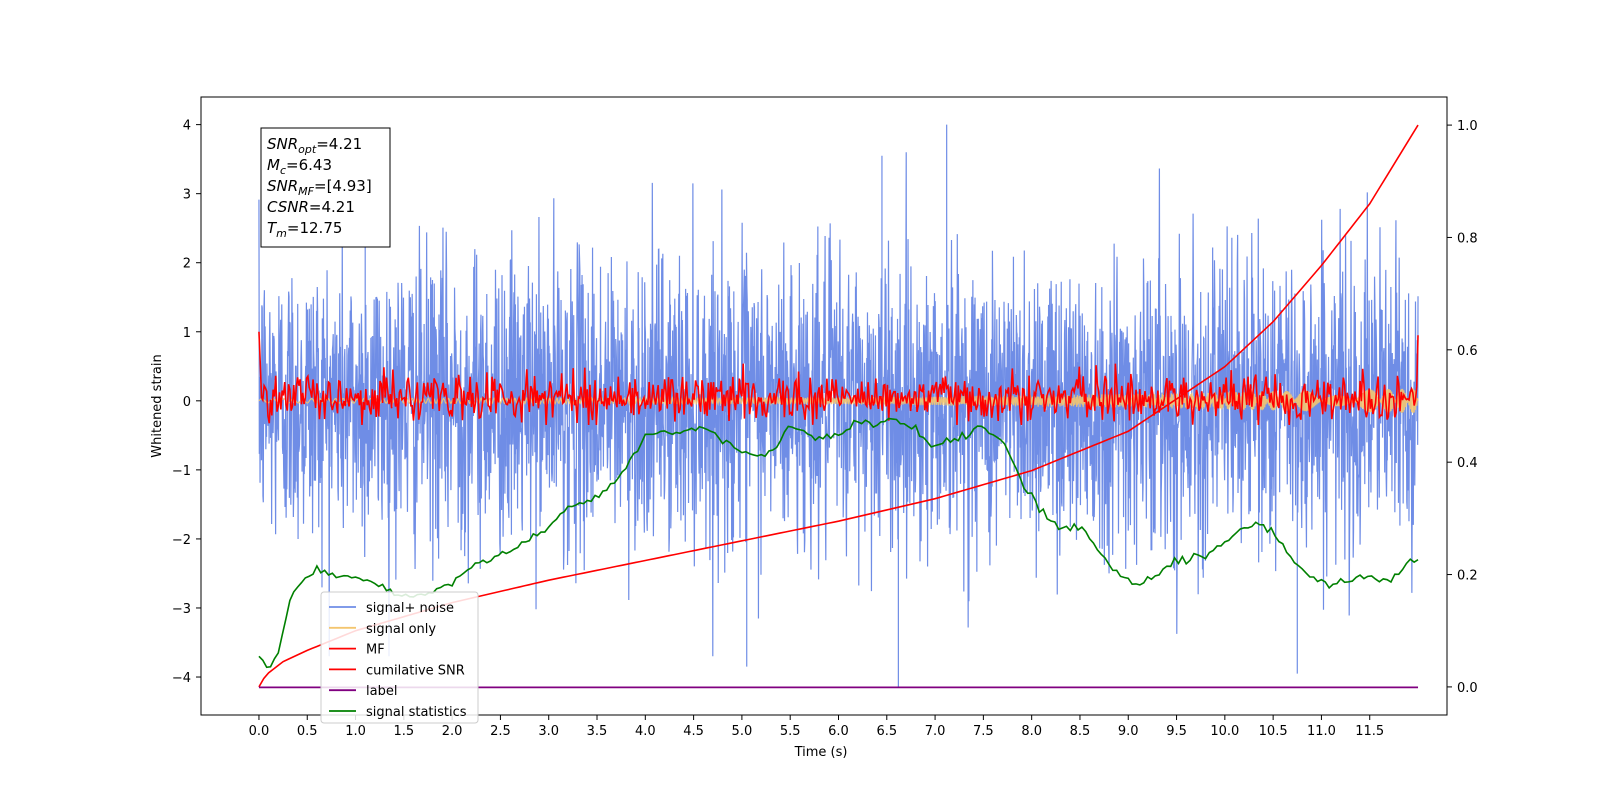 The width and height of the screenshot is (1600, 800). What do you see at coordinates (187, 333) in the screenshot?
I see `y-tick-label: 1` at bounding box center [187, 333].